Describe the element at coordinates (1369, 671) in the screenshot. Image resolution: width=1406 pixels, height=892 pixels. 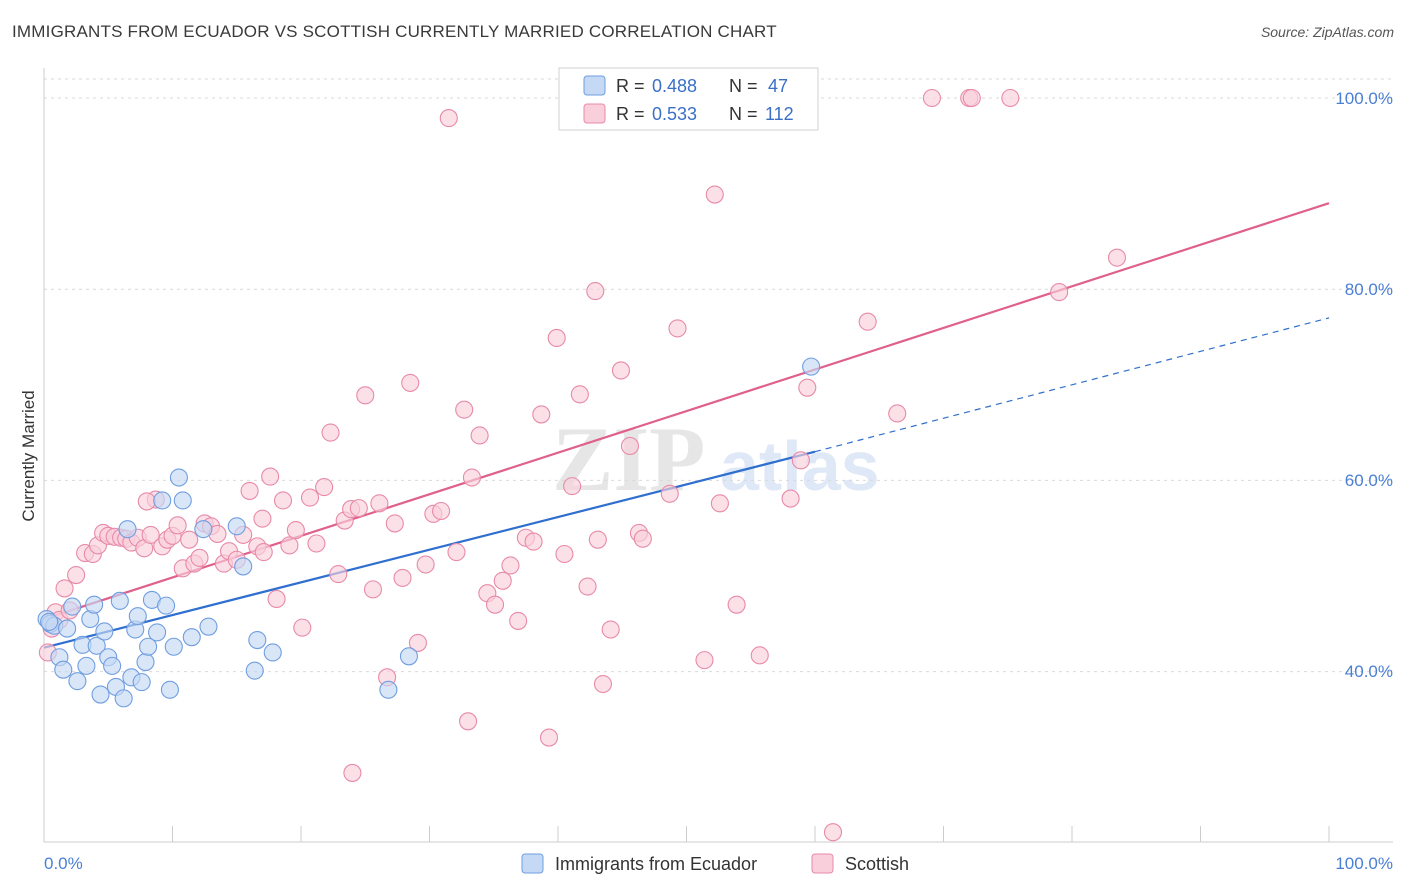
I see `y-tick-label: 40.0%` at that location.